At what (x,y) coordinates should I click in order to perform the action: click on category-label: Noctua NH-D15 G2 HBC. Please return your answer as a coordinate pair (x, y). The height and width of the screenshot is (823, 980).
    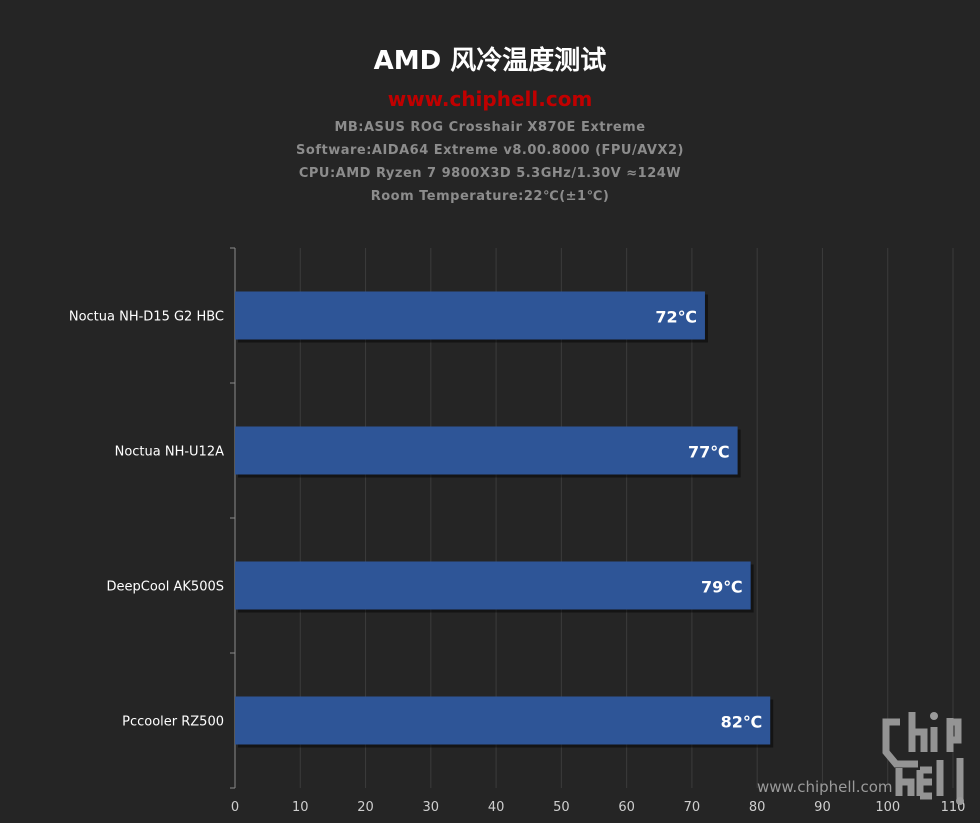
    Looking at the image, I should click on (146, 317).